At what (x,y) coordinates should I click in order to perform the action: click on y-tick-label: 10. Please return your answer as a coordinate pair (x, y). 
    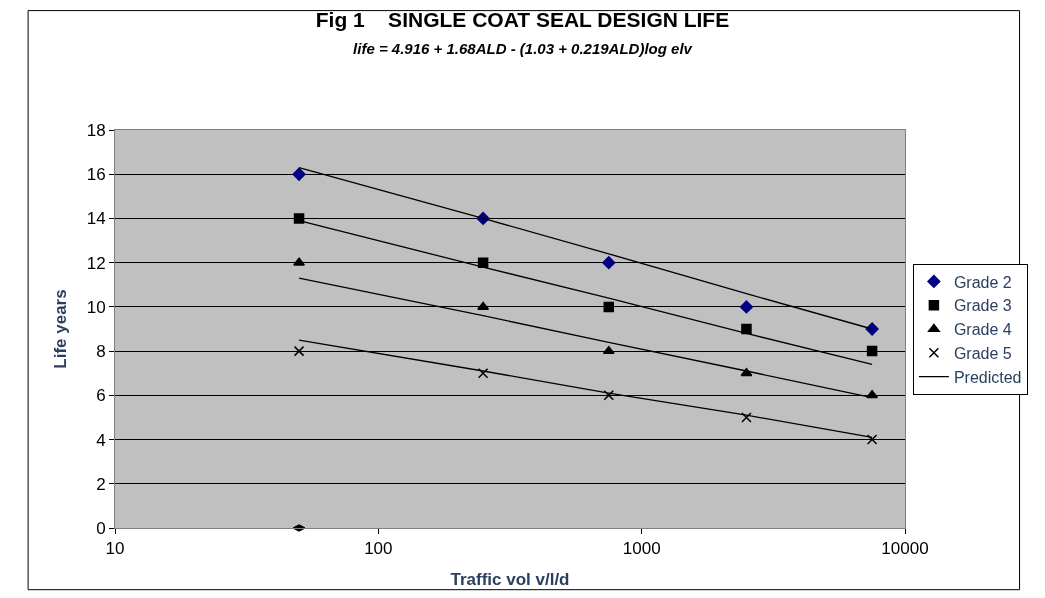
    Looking at the image, I should click on (96, 307).